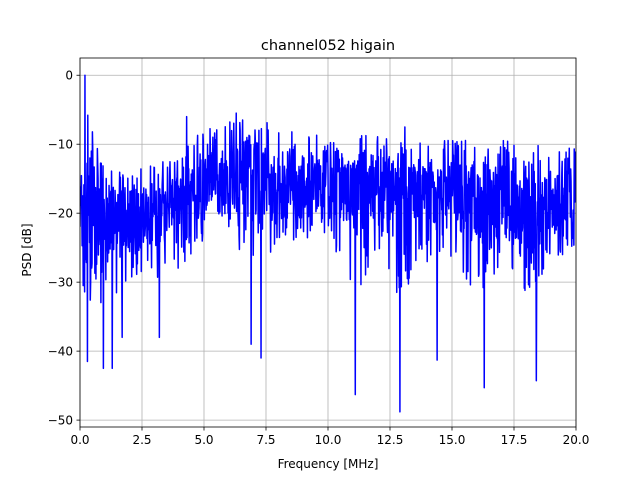  I want to click on y-tick-label: −50, so click(60, 421).